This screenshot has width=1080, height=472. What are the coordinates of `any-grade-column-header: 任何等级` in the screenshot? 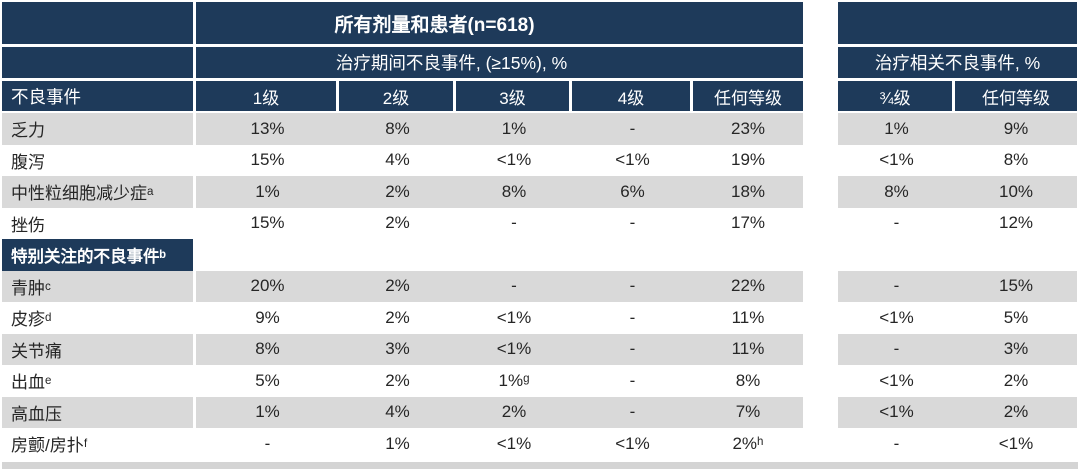 It's located at (748, 96).